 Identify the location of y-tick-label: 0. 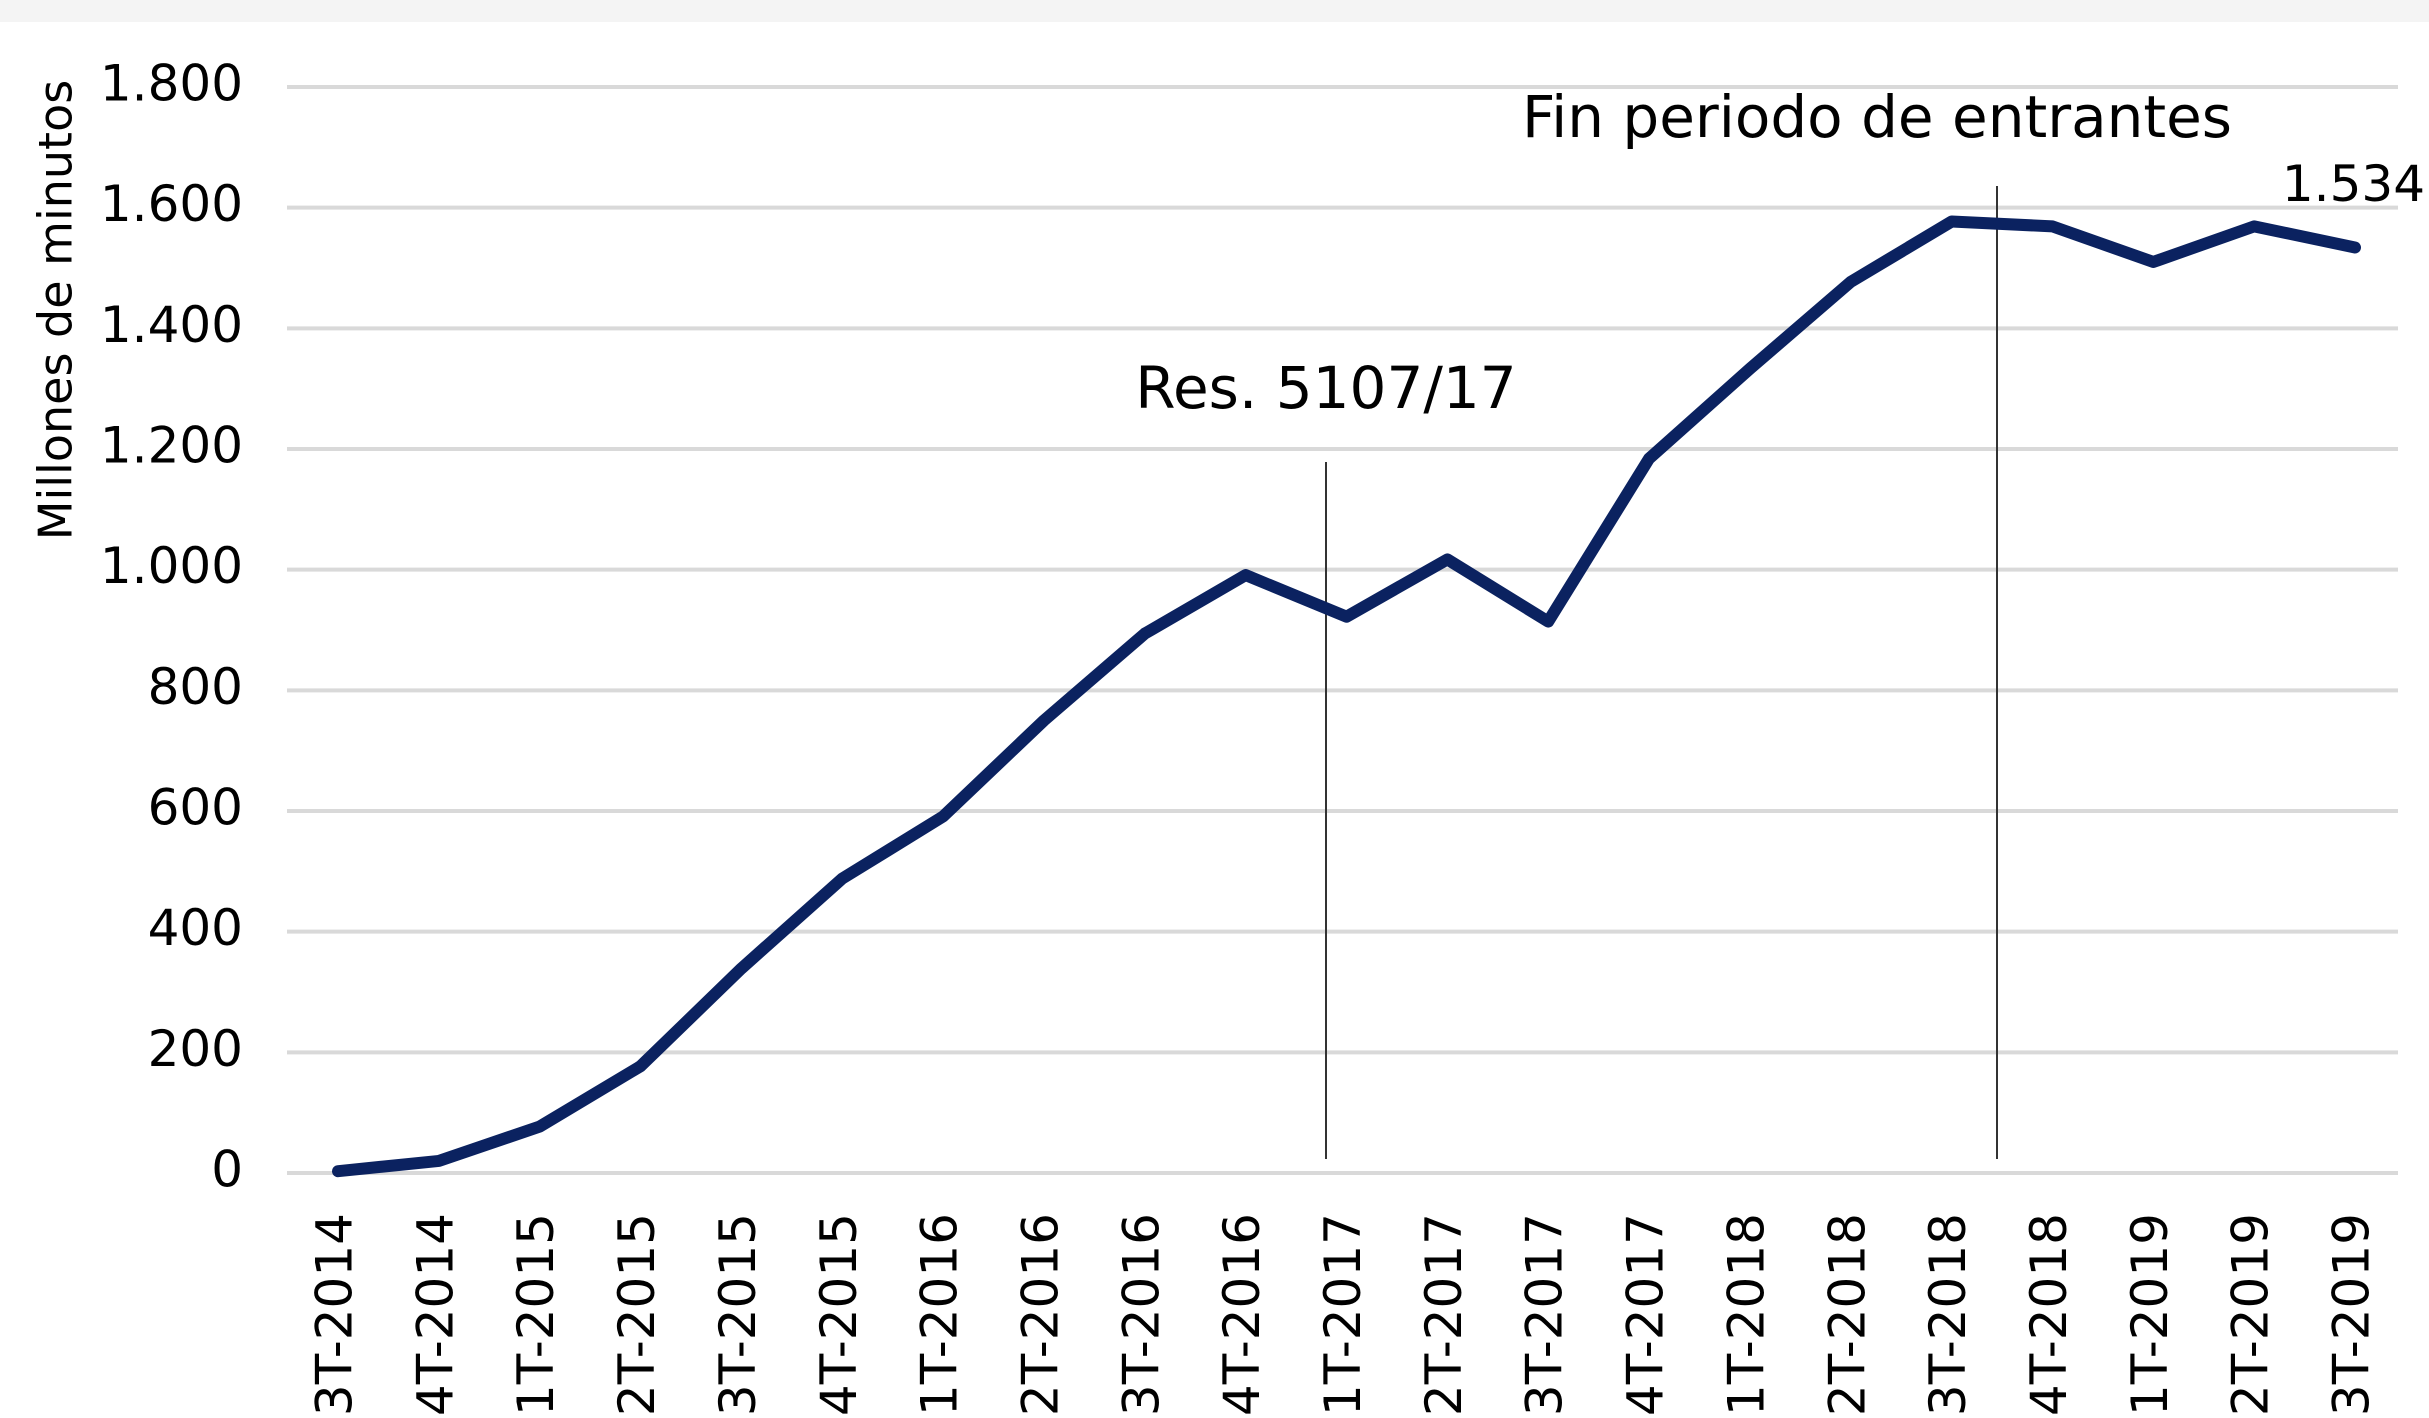
(227, 1170).